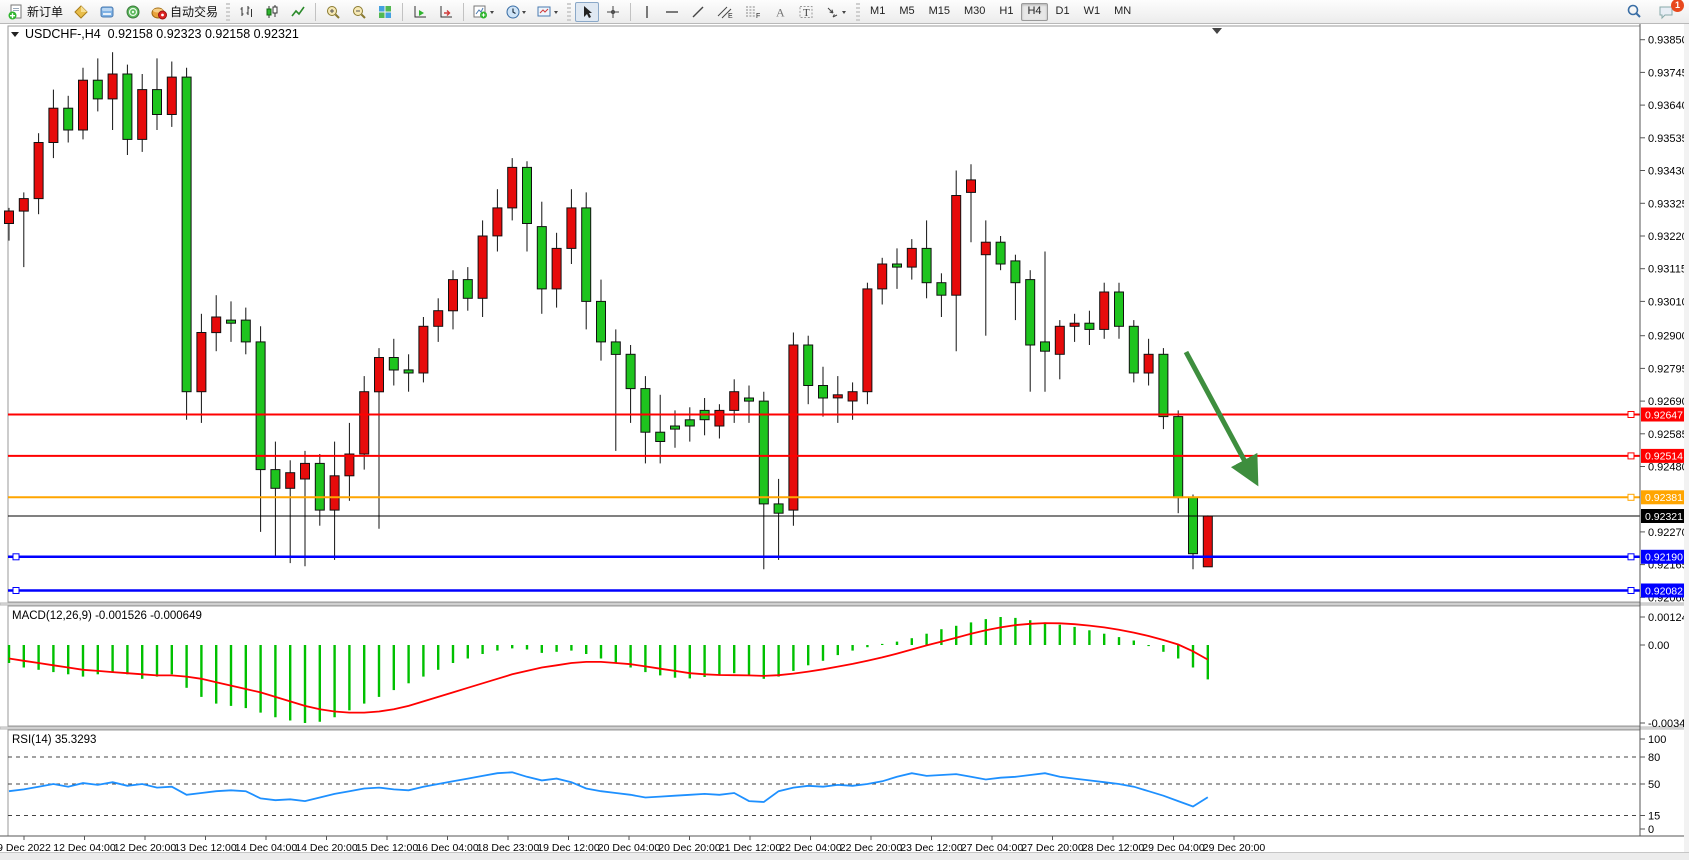 The width and height of the screenshot is (1689, 860). I want to click on svg-text: 0.93430, so click(1668, 172).